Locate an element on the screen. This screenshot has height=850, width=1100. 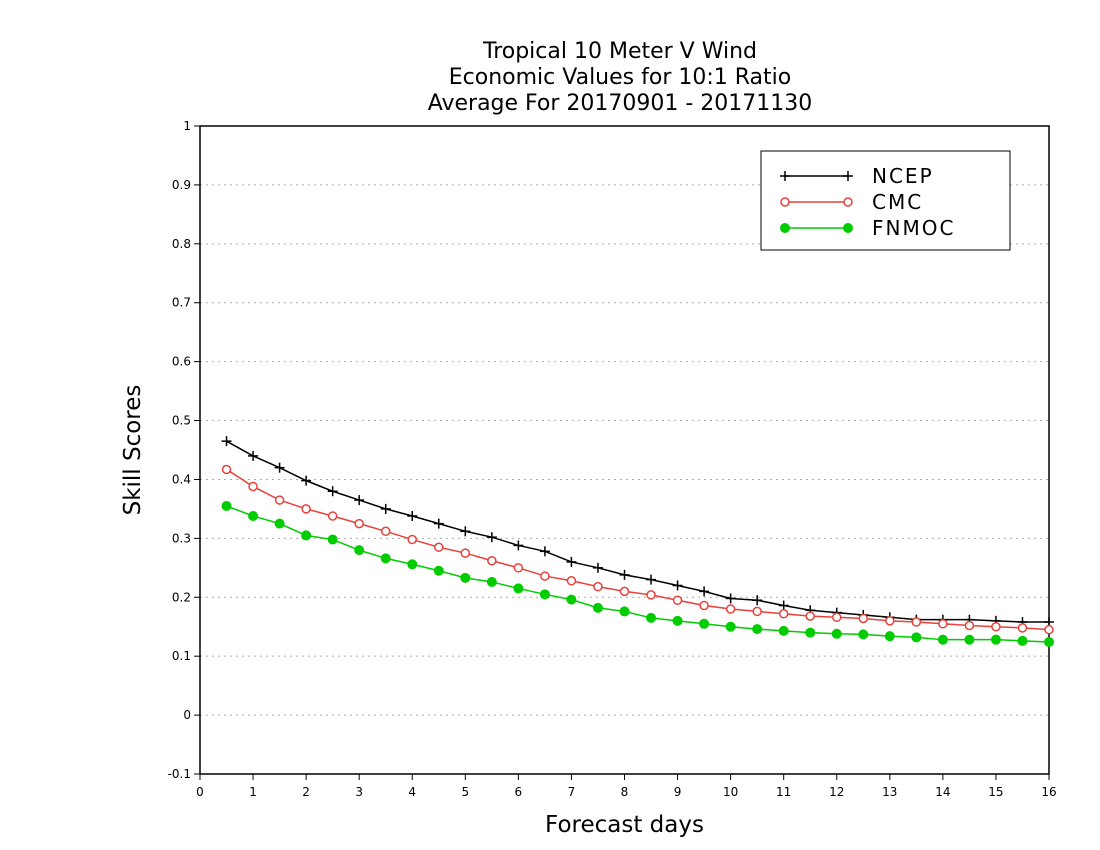
x-axis: 0 1 2 3 4 5 6 7 8 9 10 11 12 13 14 15 16 is located at coordinates (626, 786).